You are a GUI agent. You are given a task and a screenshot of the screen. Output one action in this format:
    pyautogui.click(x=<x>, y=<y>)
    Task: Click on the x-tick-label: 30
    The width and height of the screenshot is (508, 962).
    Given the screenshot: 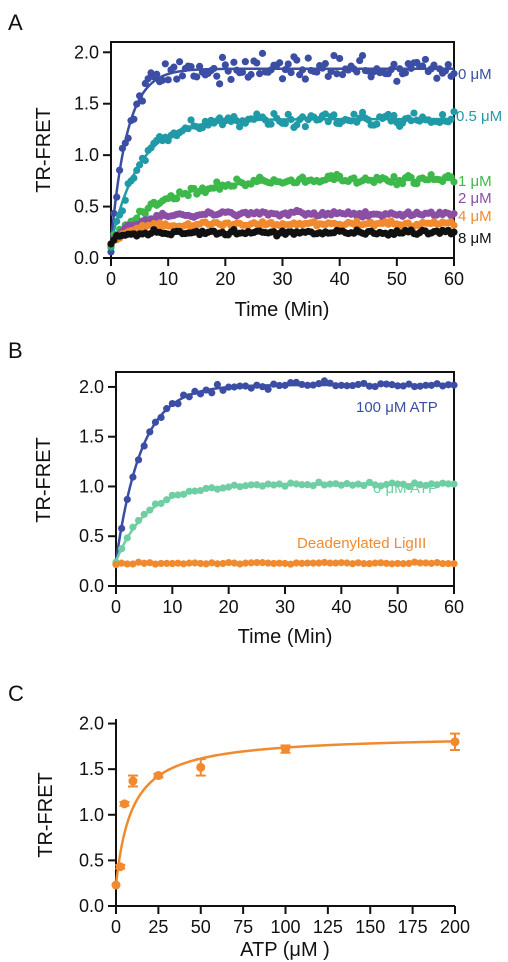 What is the action you would take?
    pyautogui.click(x=282, y=279)
    